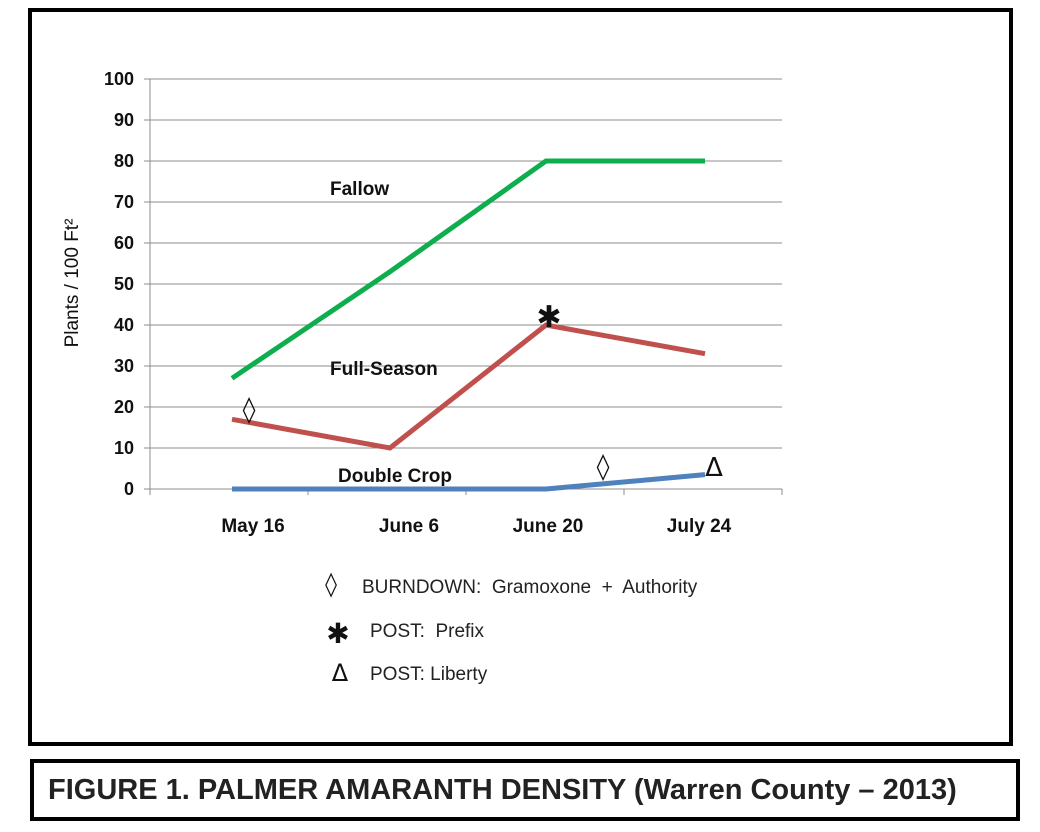 This screenshot has height=832, width=1040. I want to click on liberty-marker-double-crop: Δ, so click(714, 468).